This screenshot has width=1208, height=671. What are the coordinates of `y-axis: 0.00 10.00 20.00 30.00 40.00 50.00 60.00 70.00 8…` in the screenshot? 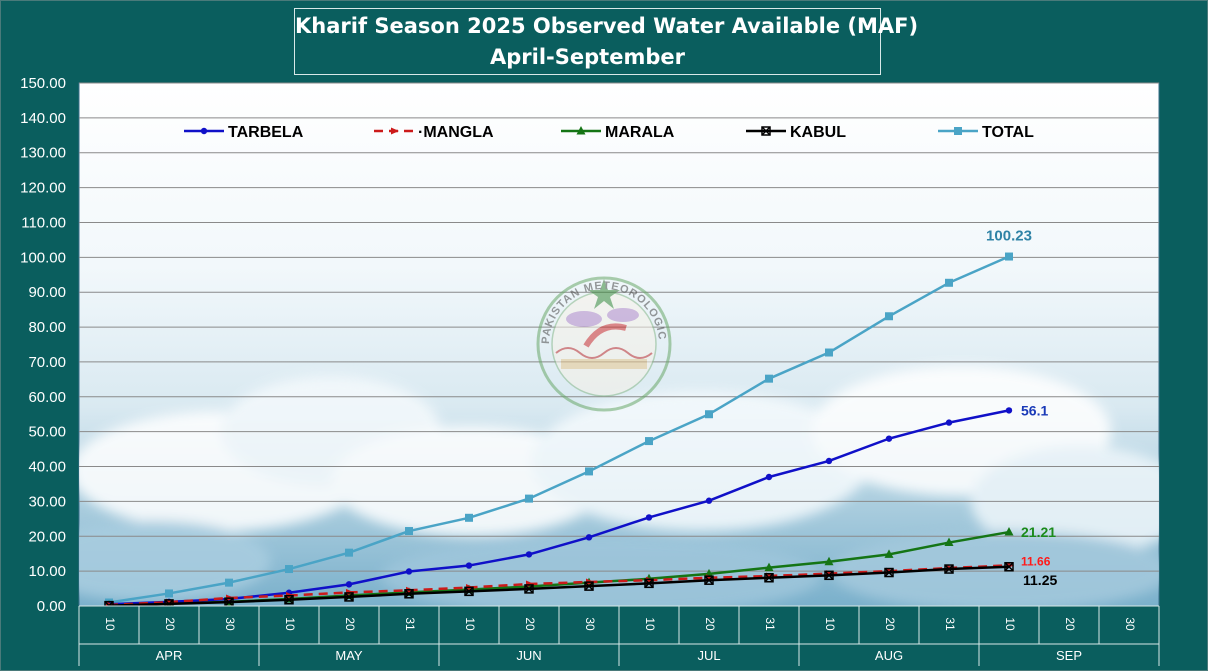 It's located at (43, 345).